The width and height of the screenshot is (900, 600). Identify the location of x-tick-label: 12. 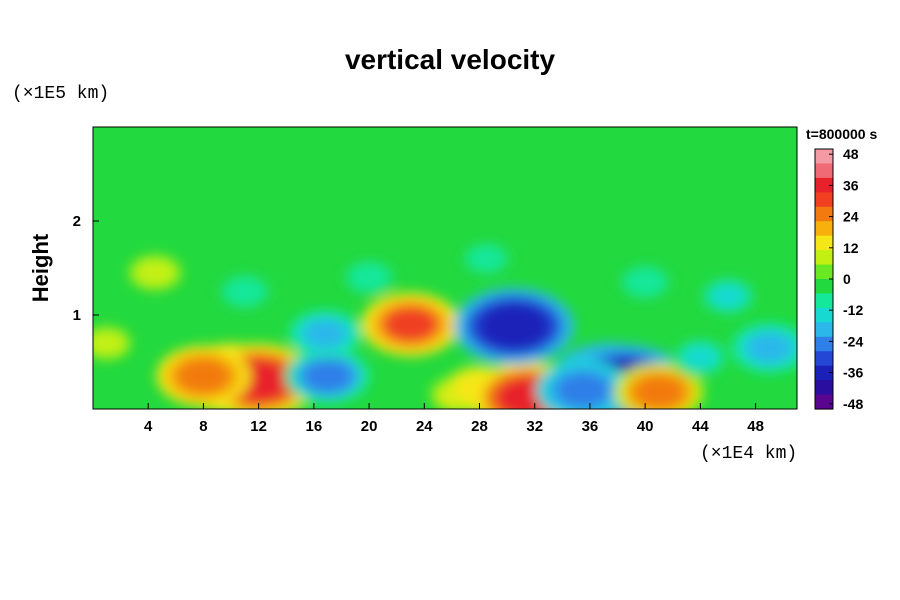
(258, 426).